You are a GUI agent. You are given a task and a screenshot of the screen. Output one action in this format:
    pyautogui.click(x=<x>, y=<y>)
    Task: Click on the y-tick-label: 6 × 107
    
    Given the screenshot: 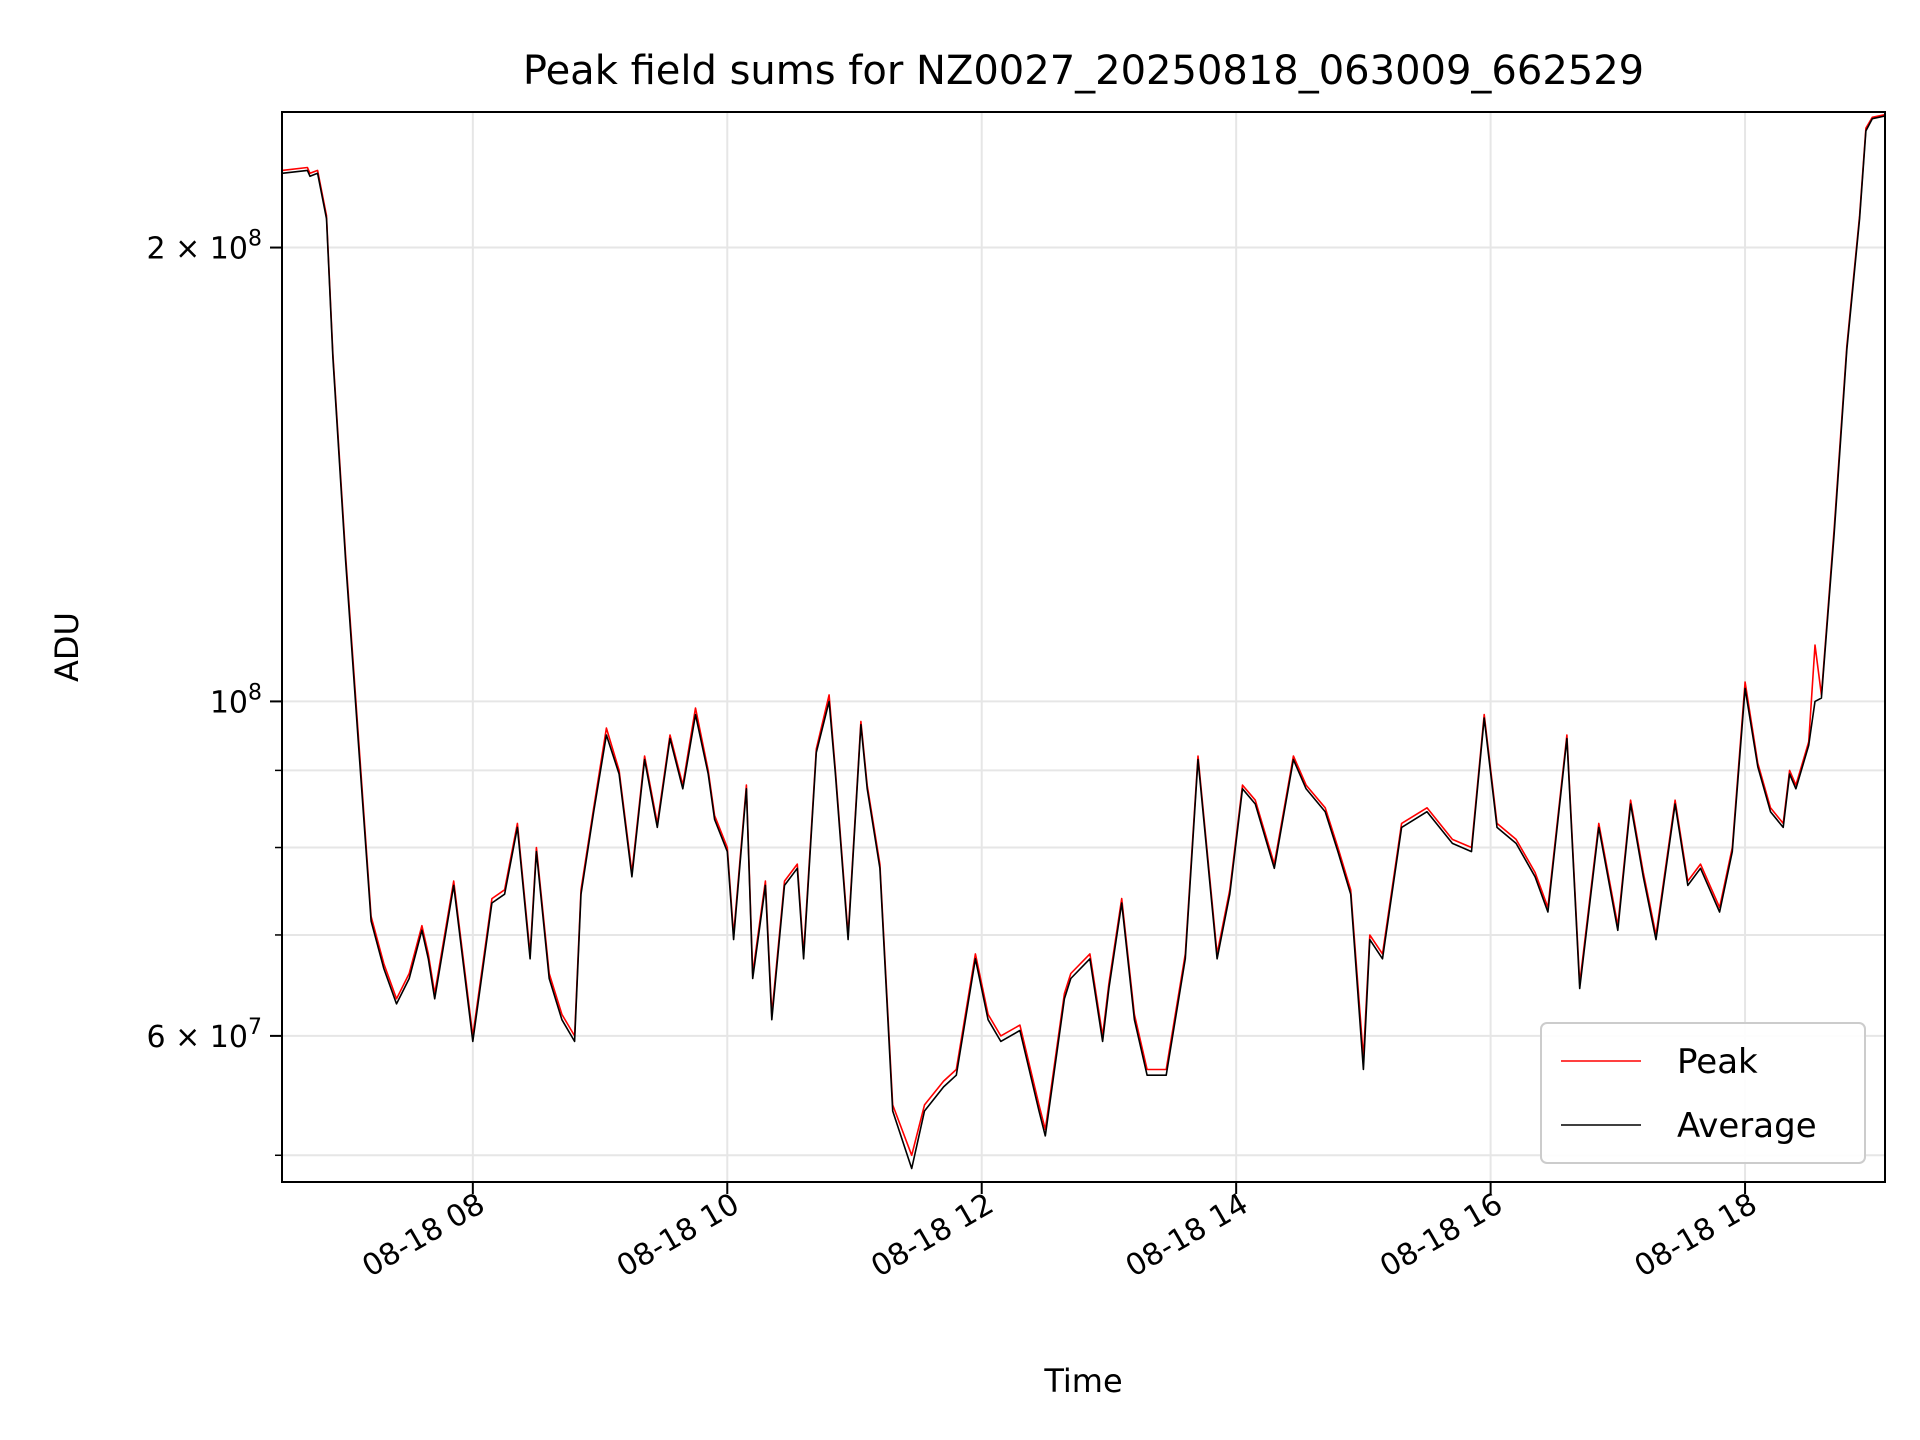 What is the action you would take?
    pyautogui.click(x=204, y=1035)
    